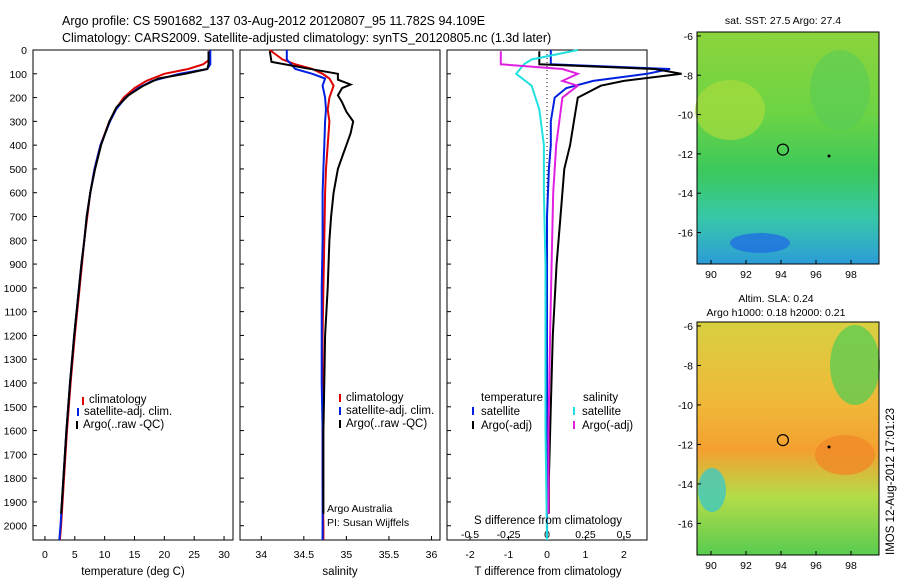 The image size is (900, 580). Describe the element at coordinates (16, 384) in the screenshot. I see `depth-tick-label: 1400` at that location.